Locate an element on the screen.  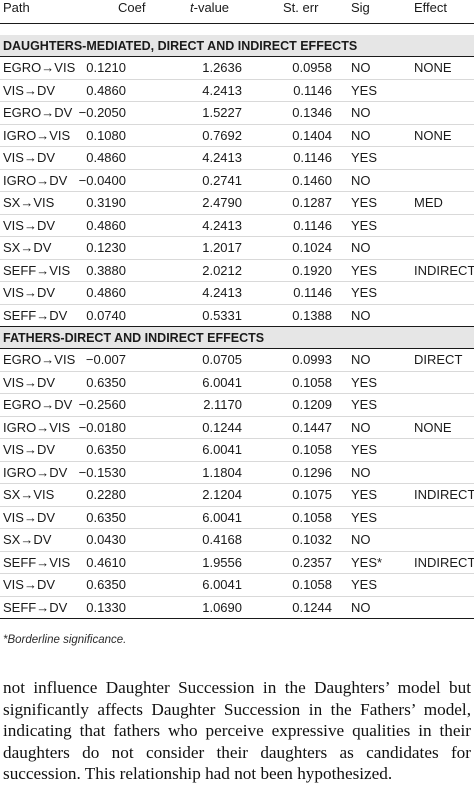
header-t-value: t-value is located at coordinates (209, 8).